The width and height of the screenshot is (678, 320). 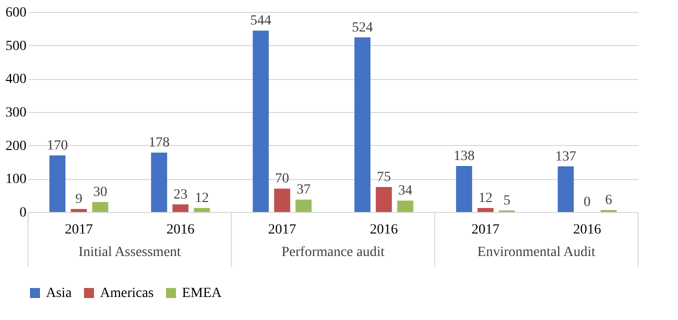 I want to click on data-label: 6, so click(x=608, y=200).